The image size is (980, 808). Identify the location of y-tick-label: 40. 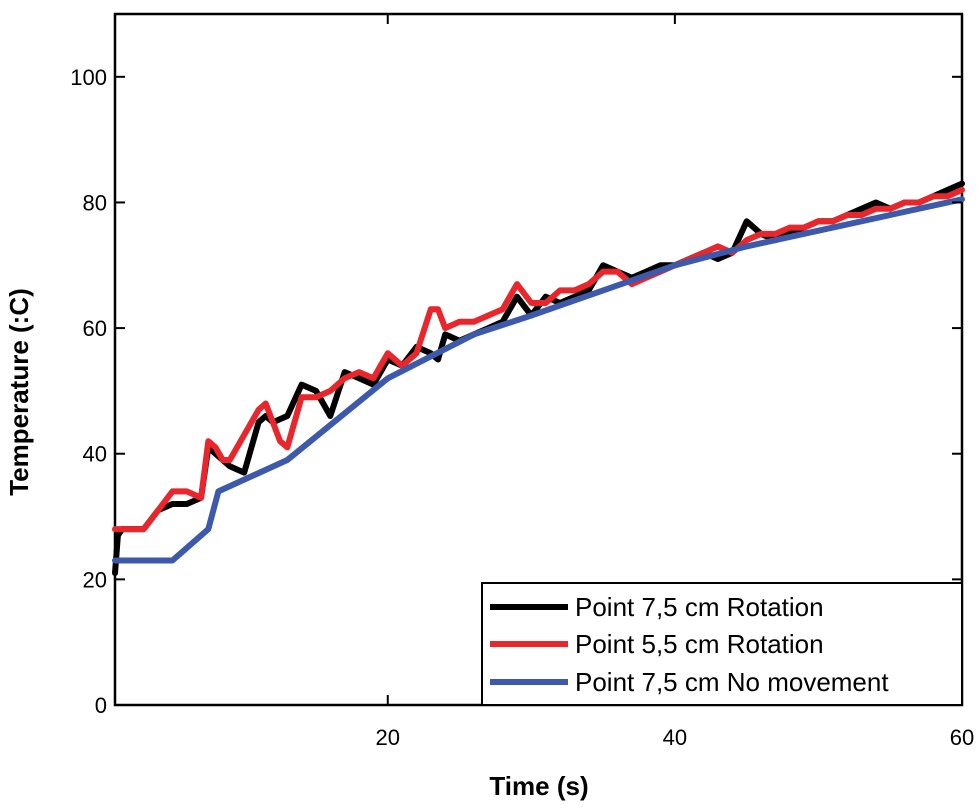
(95, 454).